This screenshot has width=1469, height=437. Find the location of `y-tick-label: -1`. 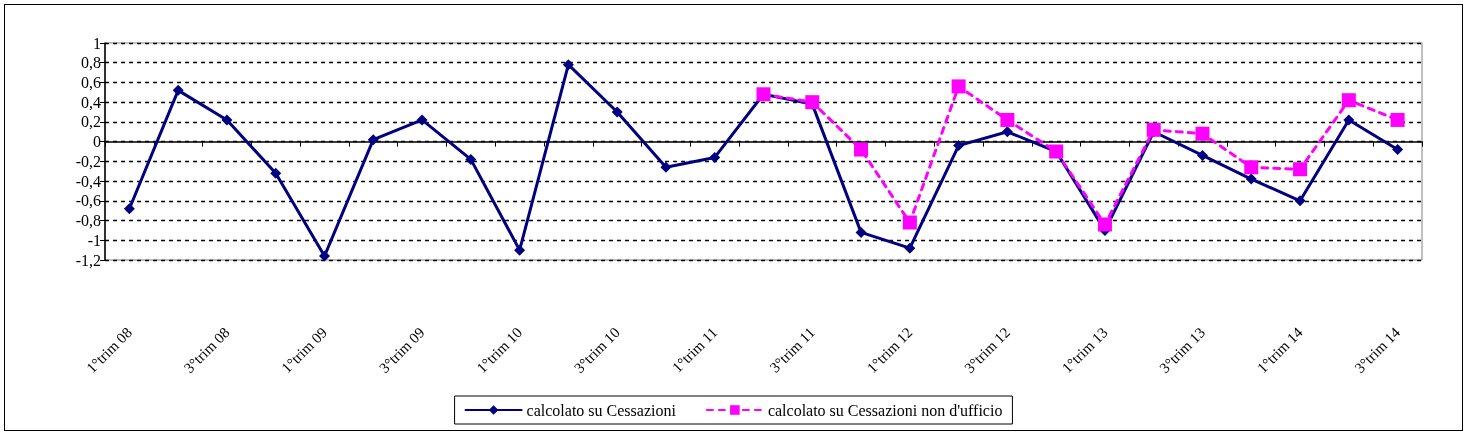

y-tick-label: -1 is located at coordinates (94, 240).